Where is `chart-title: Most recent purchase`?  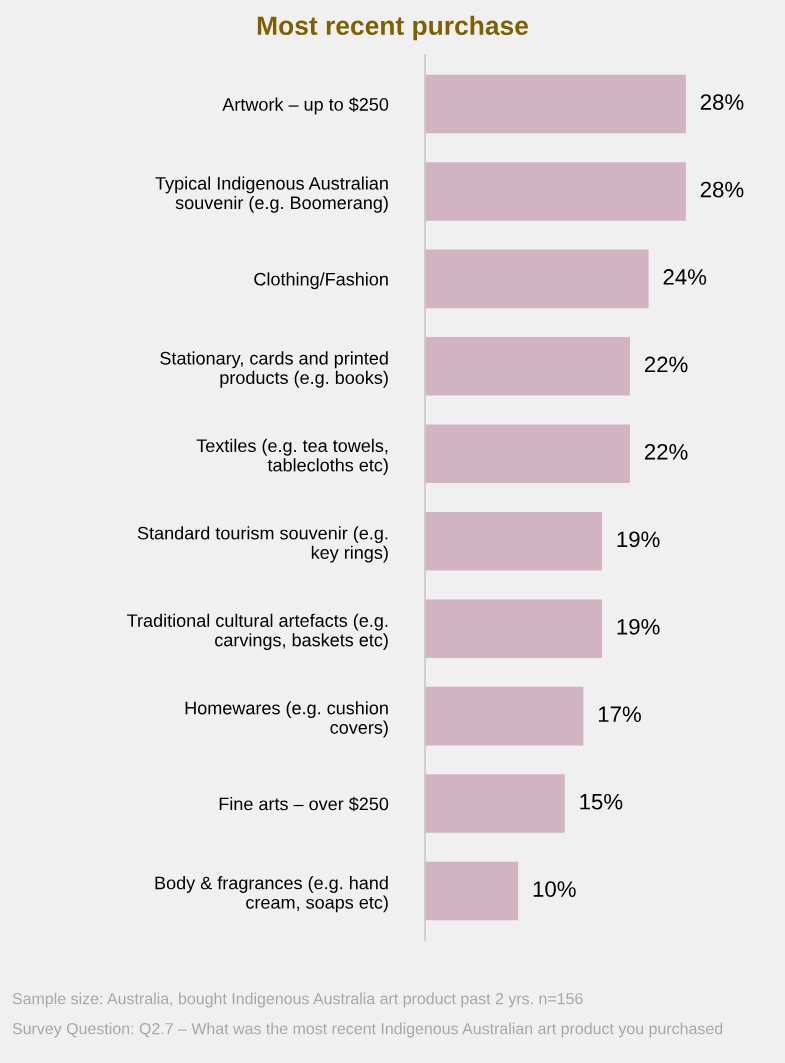 chart-title: Most recent purchase is located at coordinates (392, 28).